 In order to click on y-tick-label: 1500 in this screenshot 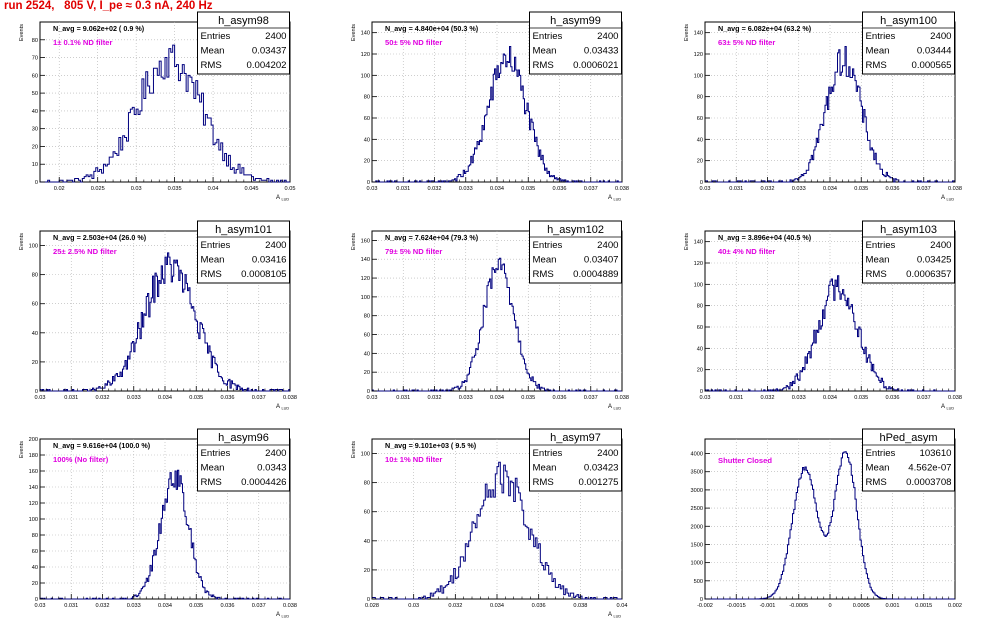, I will do `click(697, 545)`.